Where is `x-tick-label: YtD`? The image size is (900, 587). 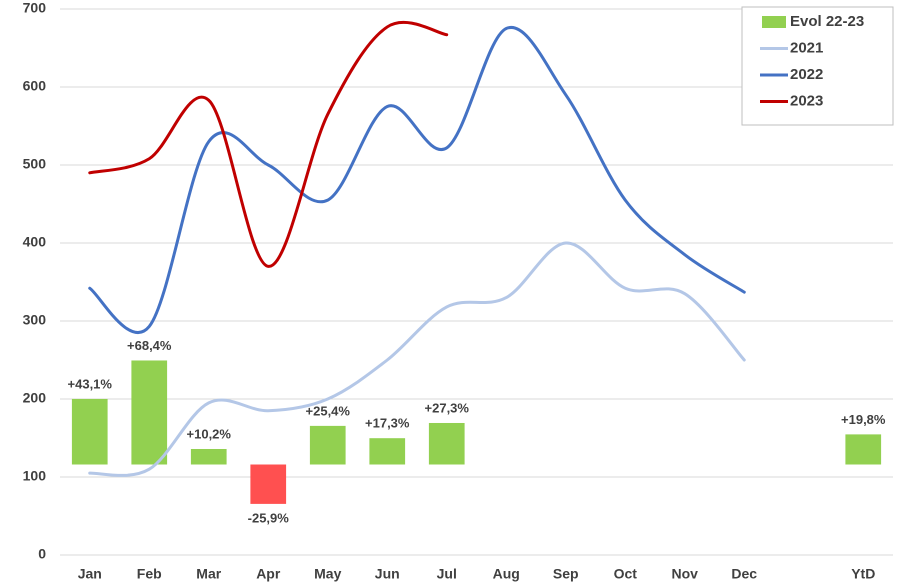
x-tick-label: YtD is located at coordinates (863, 574).